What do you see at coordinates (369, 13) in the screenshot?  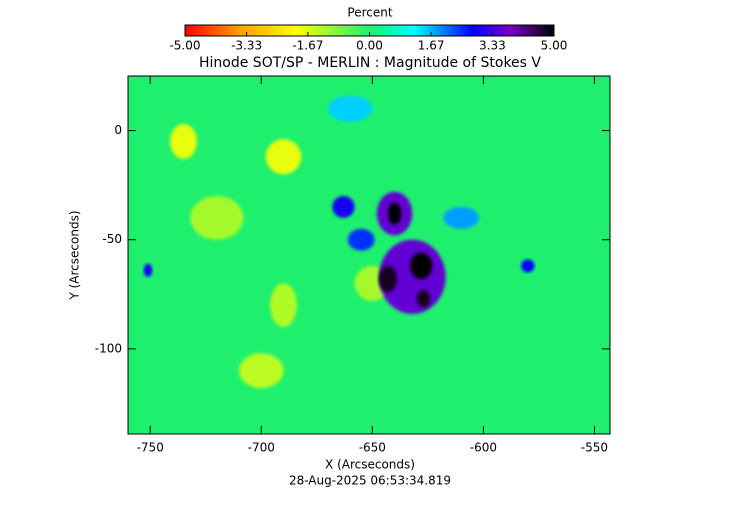 I see `colorbar-title: Percent` at bounding box center [369, 13].